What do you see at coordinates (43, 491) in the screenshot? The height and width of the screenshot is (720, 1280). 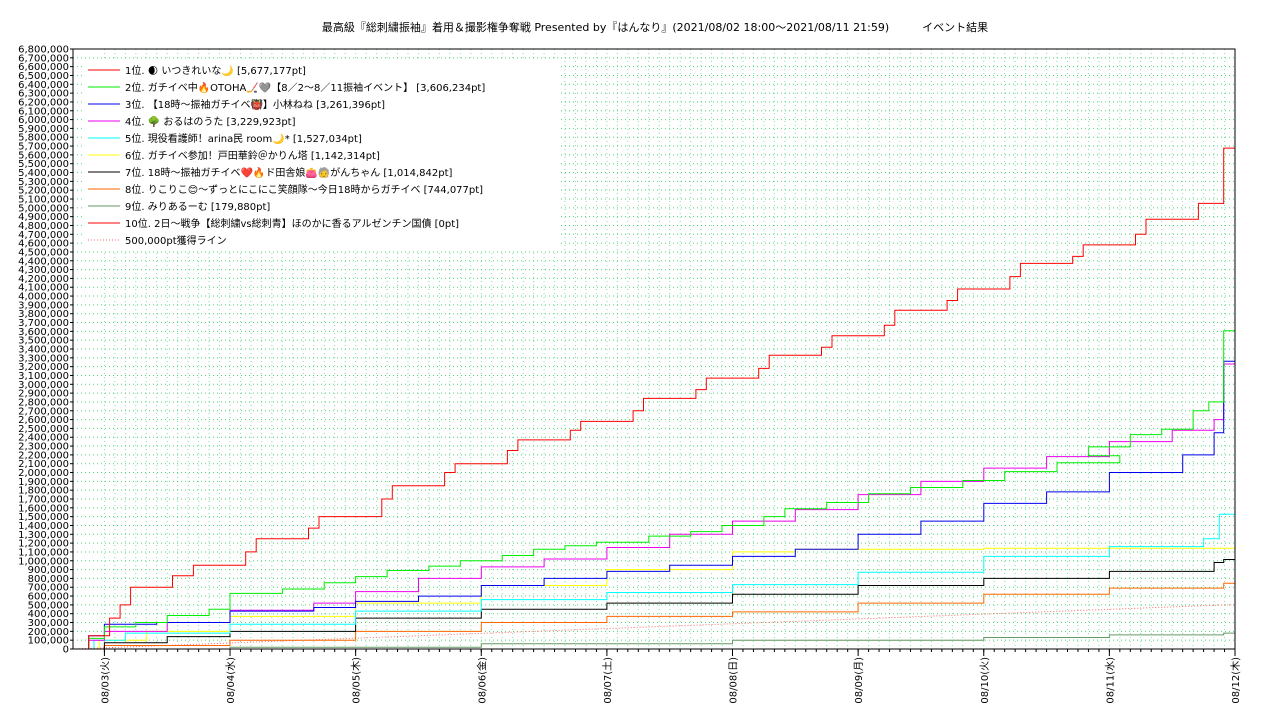 I see `y-tick-label: 1,800,000` at bounding box center [43, 491].